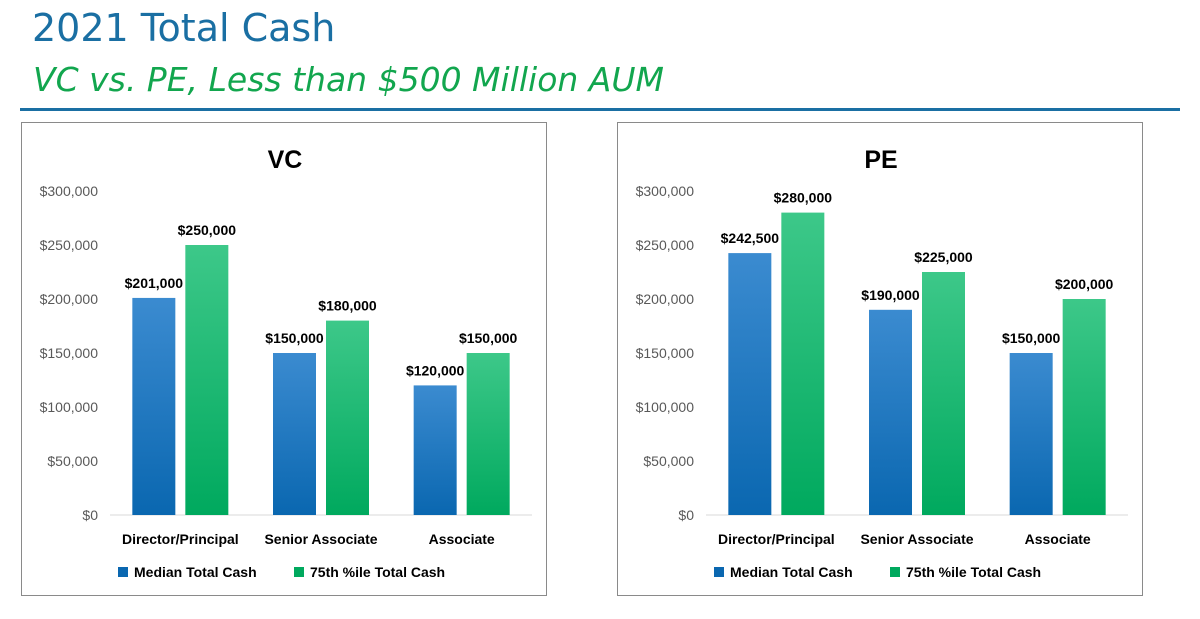  Describe the element at coordinates (803, 198) in the screenshot. I see `pe-data-label: $280,000` at that location.